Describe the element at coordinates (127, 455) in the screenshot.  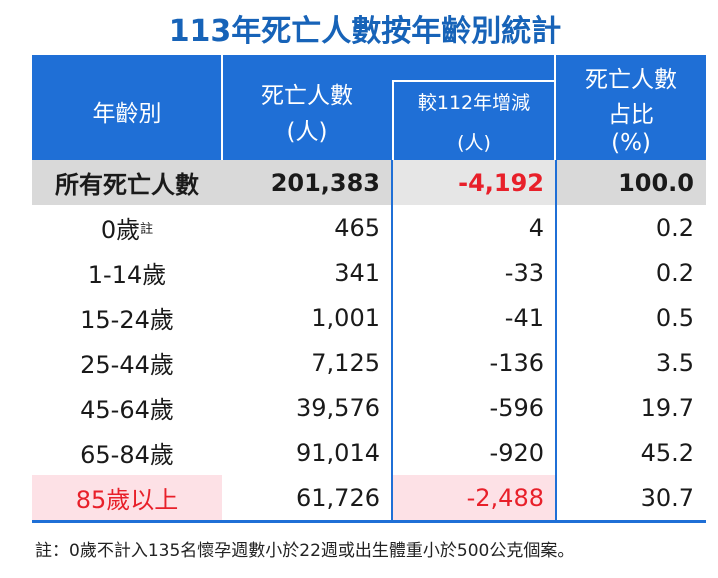
I see `cell-text: 65-84歲` at that location.